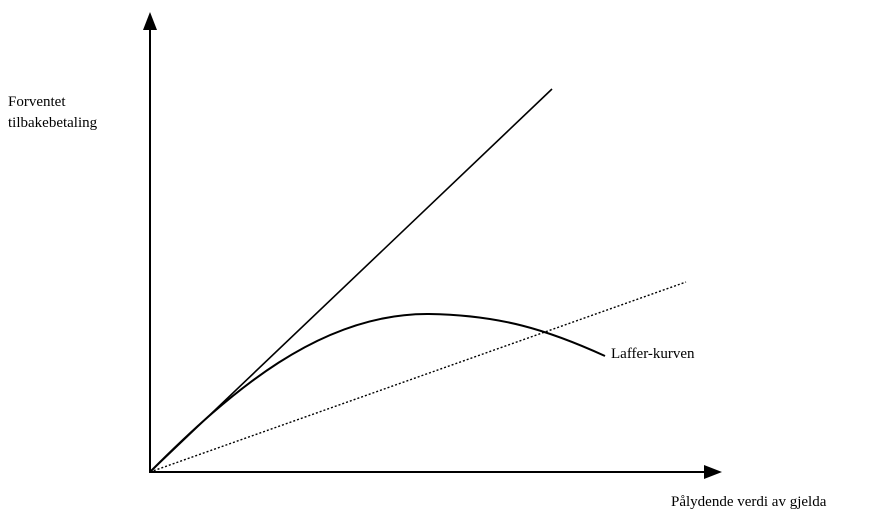 Image resolution: width=894 pixels, height=513 pixels. I want to click on y-axis-label-line-2: tilbakebetaling, so click(53, 123).